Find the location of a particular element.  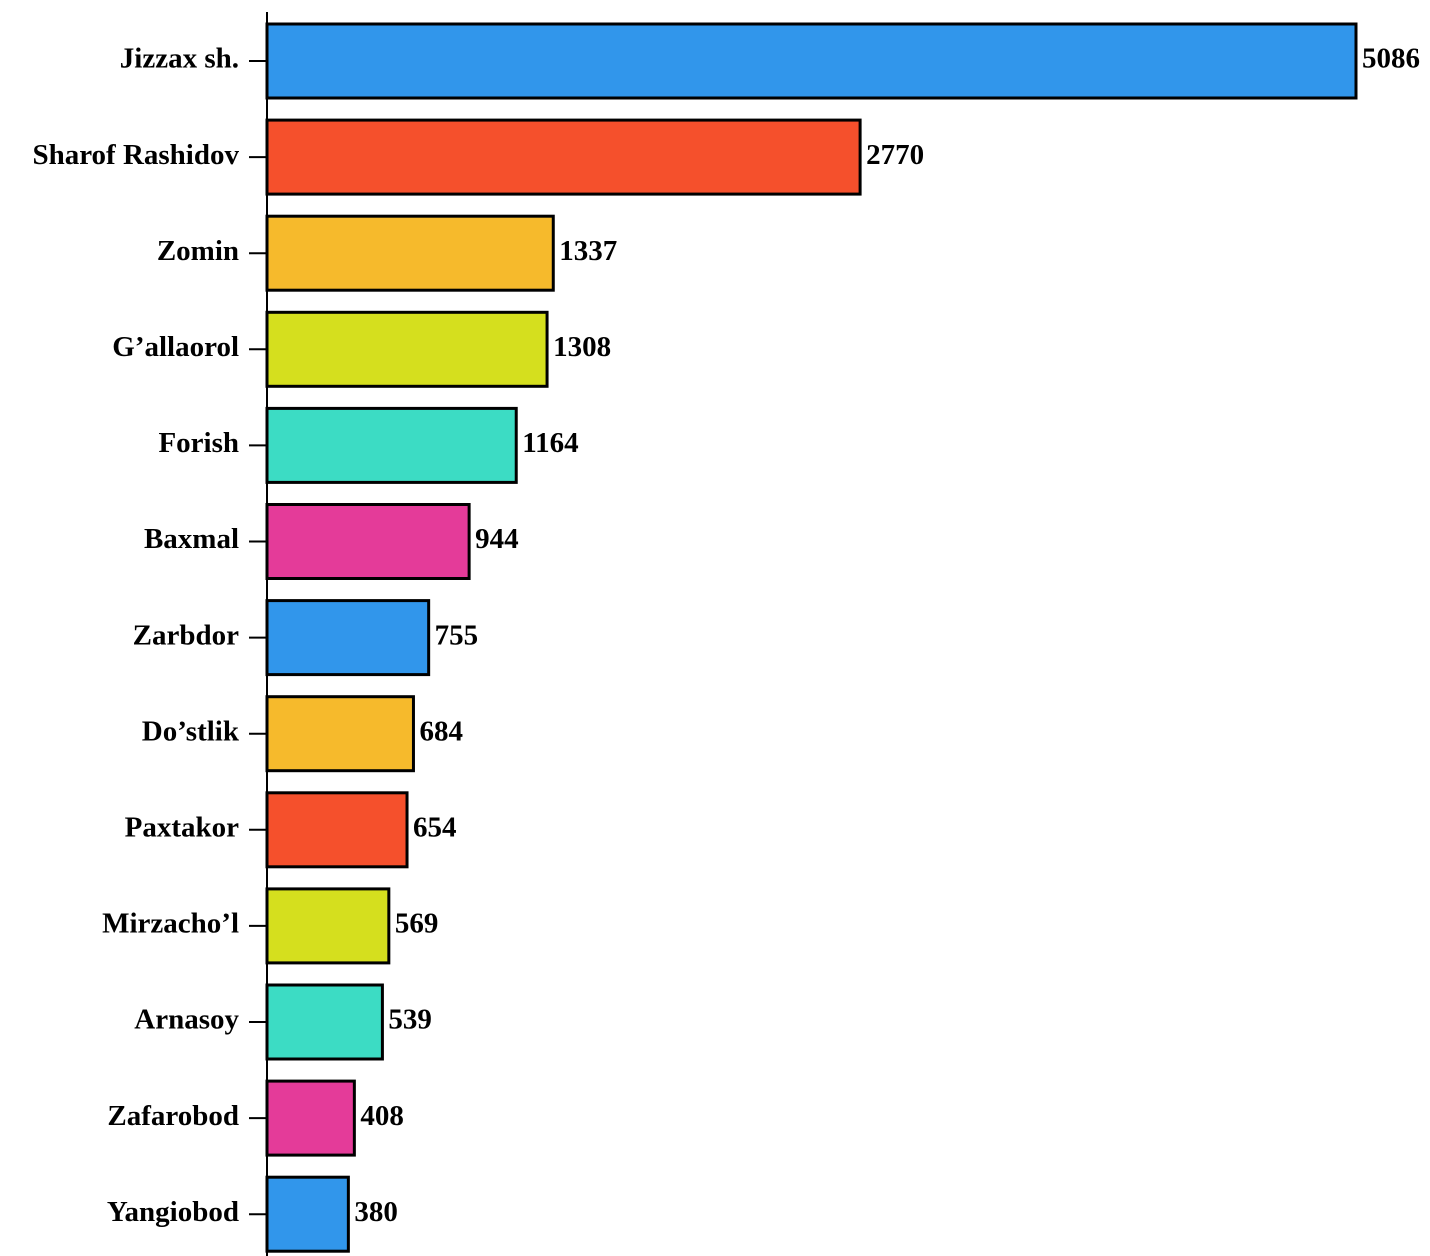

bar-mirzacho-l is located at coordinates (328, 926).